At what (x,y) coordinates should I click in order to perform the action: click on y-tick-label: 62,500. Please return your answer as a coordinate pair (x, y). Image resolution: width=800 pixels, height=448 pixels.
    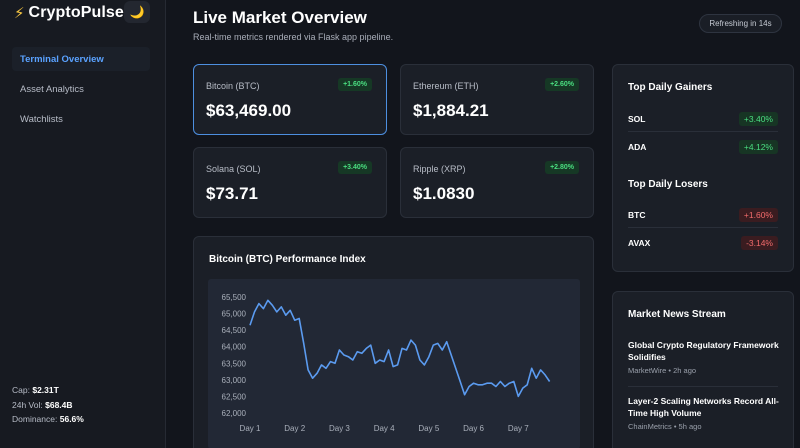
    Looking at the image, I should click on (234, 396).